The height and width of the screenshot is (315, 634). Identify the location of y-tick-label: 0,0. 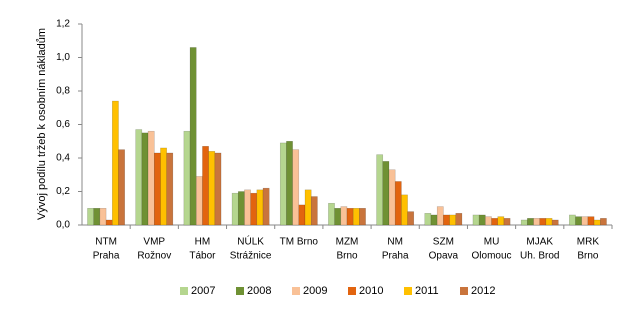
(63, 225).